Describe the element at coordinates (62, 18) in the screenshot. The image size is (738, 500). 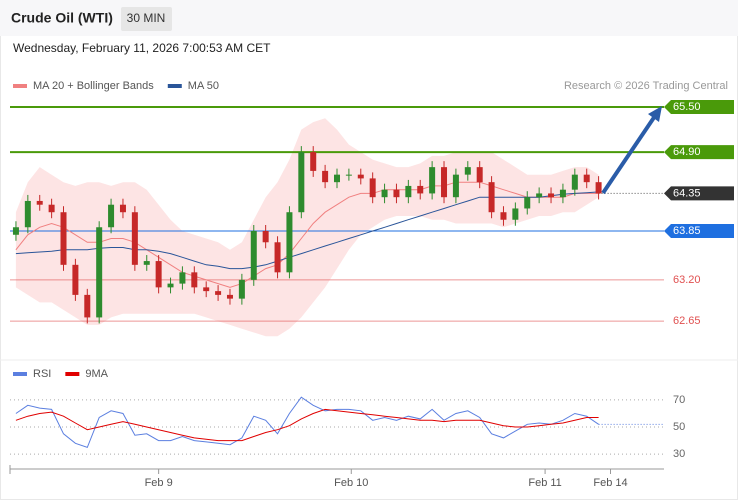
I see `title: Crude Oil (WTI)` at that location.